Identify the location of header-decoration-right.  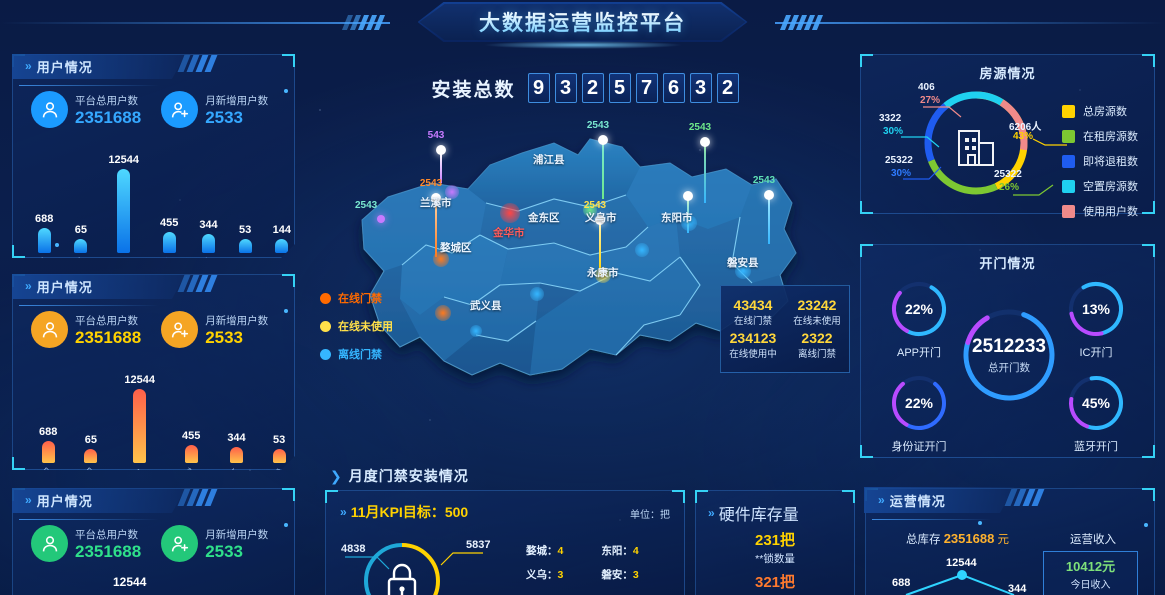
(970, 22).